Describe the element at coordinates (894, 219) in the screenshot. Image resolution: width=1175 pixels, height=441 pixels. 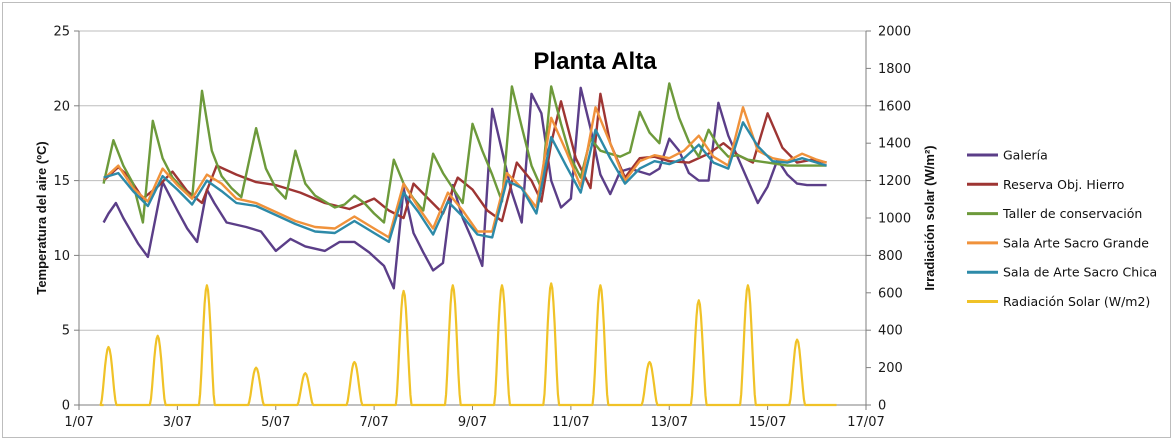
I see `y-tick-label-right: 1000` at that location.